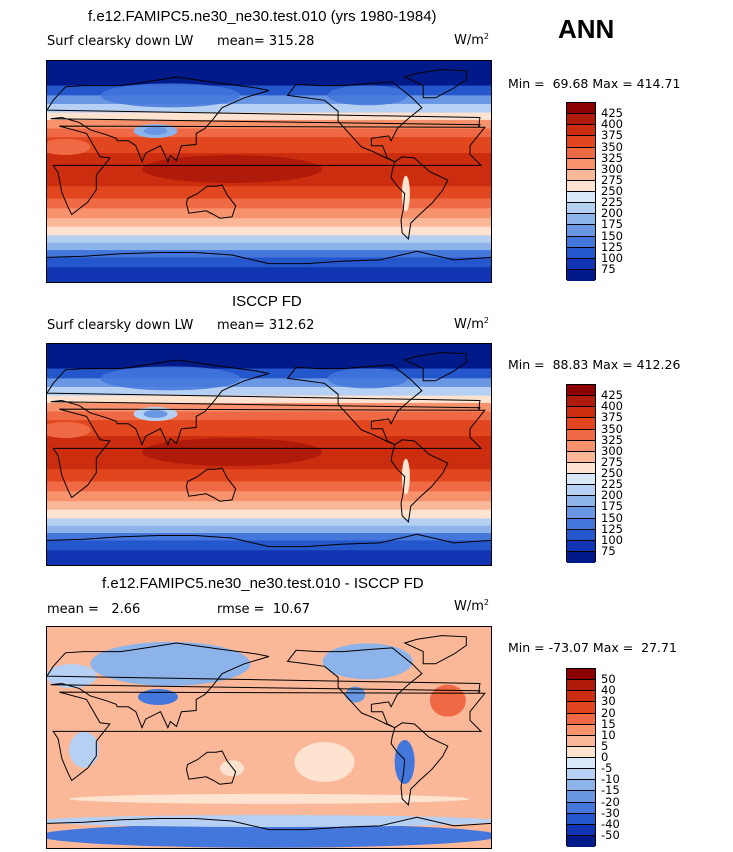  I want to click on colorbar-tick-label: -30, so click(610, 812).